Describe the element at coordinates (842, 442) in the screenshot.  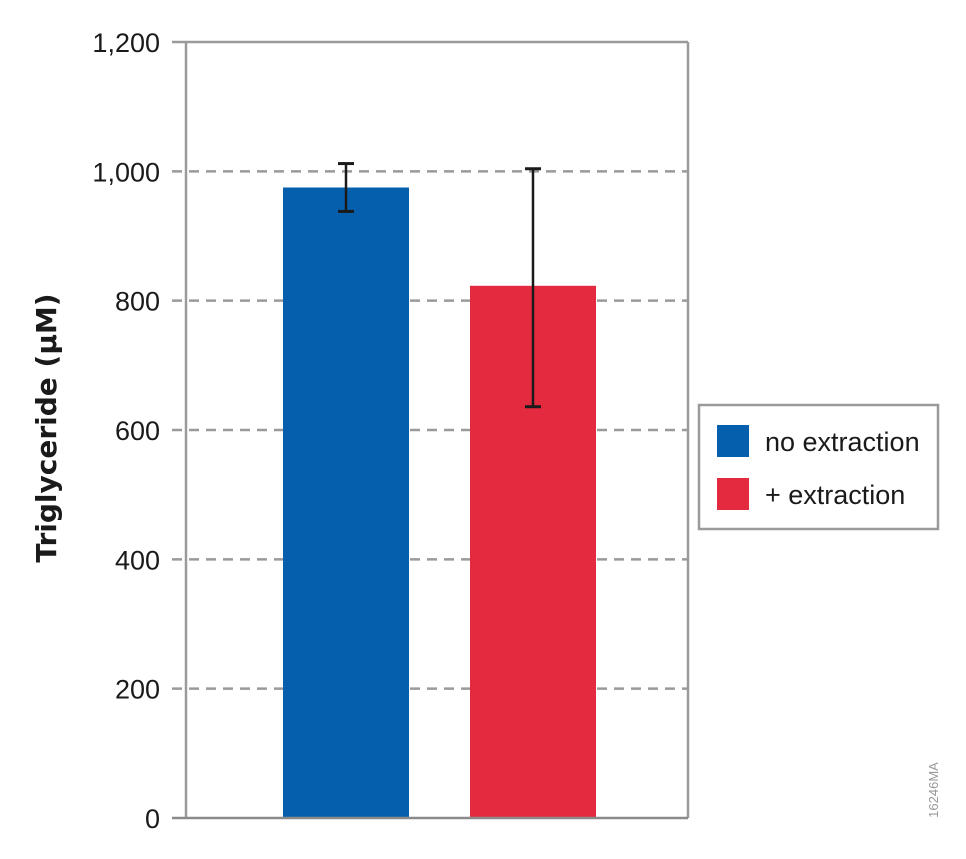
I see `legend-label: no extraction` at that location.